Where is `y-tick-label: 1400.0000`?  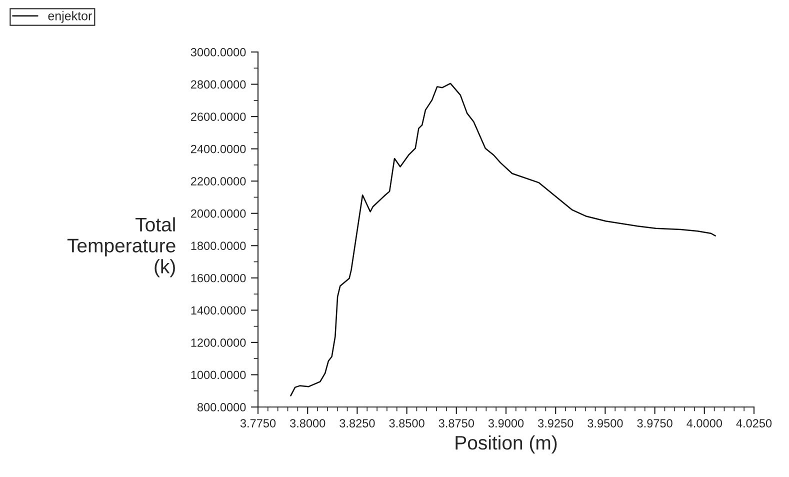
y-tick-label: 1400.0000 is located at coordinates (218, 310).